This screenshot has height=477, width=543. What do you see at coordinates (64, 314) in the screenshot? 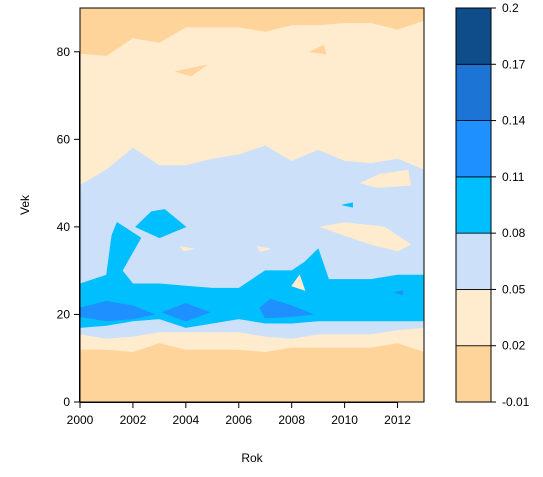
I see `y-tick-label: 20` at bounding box center [64, 314].